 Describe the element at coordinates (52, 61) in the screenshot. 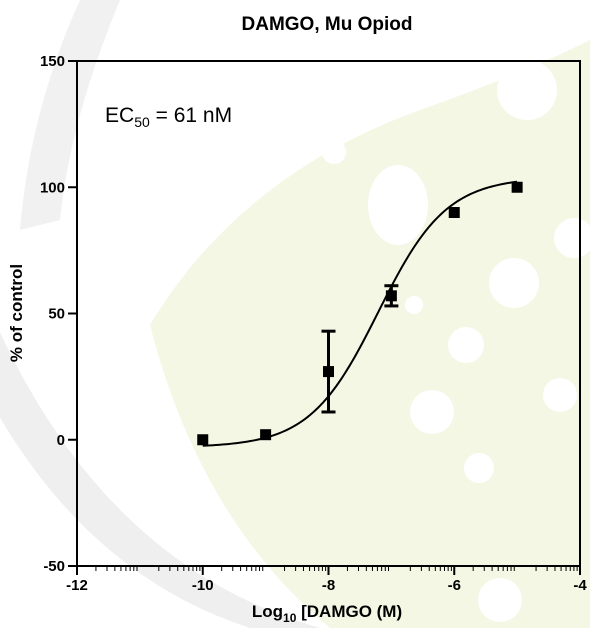

I see `y-tick-label: 150` at that location.